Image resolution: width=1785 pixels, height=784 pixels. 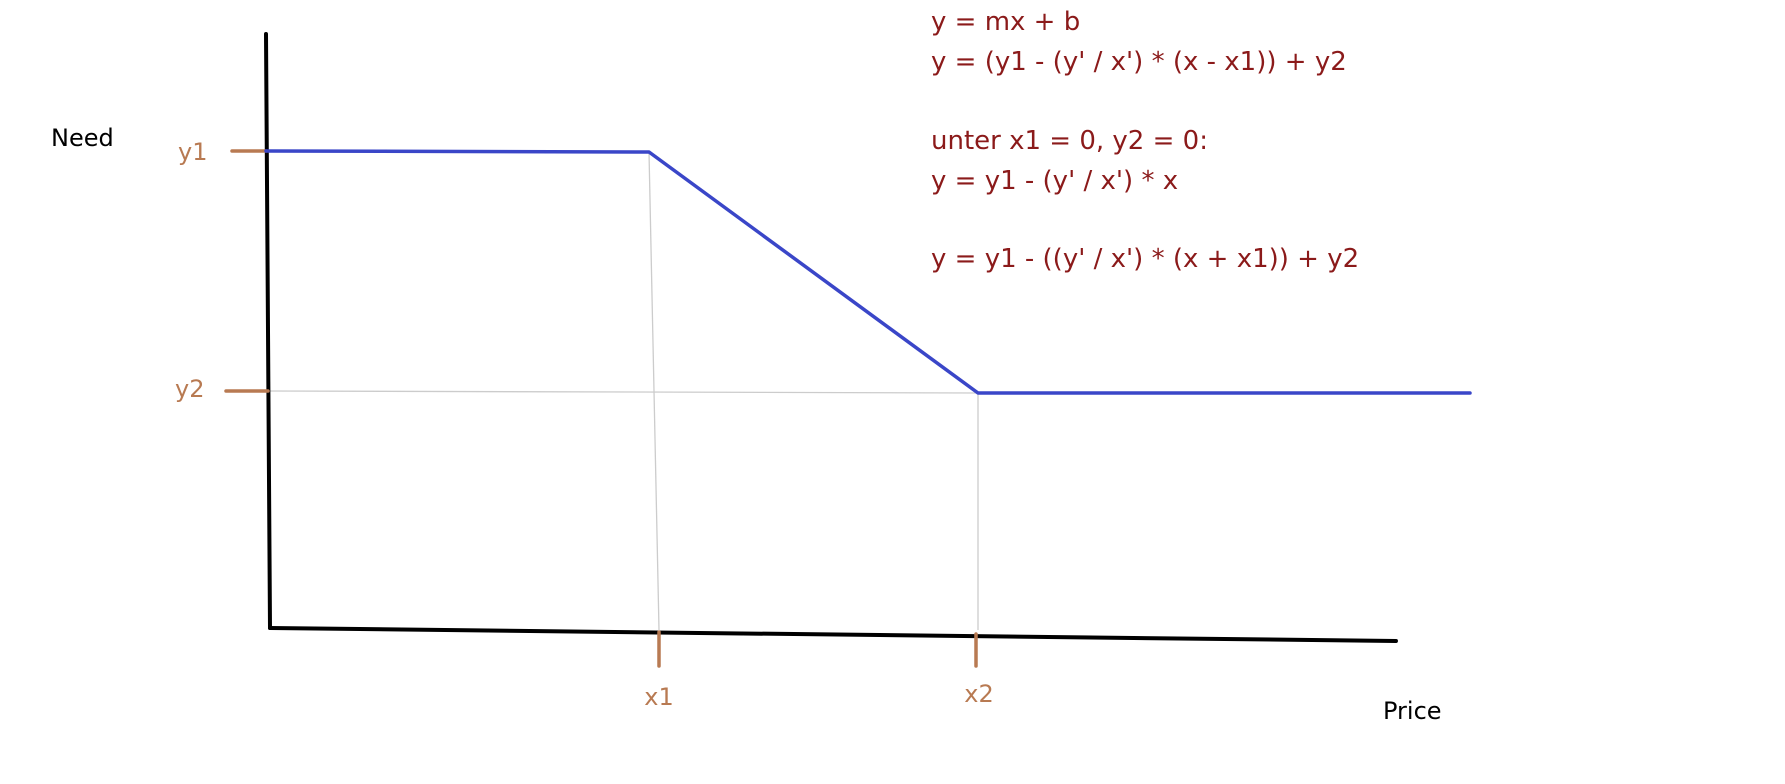 I want to click on tick-label-x2: x2, so click(x=978, y=694).